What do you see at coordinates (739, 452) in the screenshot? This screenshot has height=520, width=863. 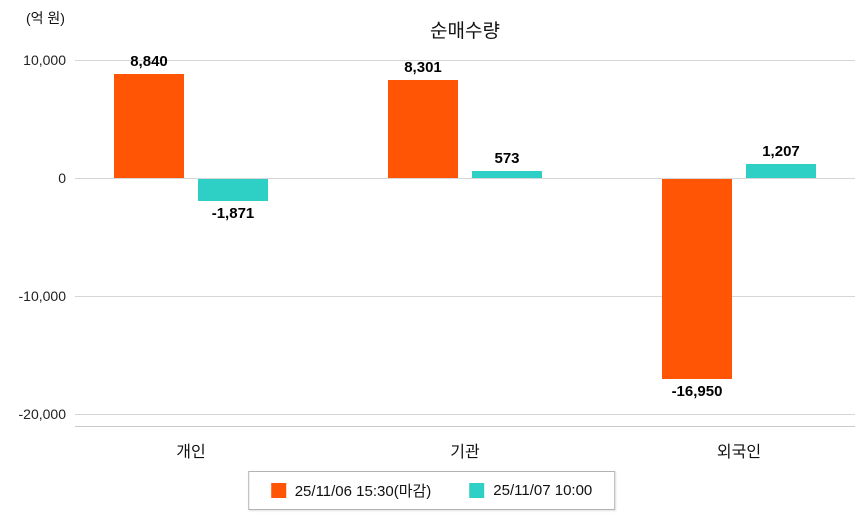 I see `x-axis-category-label: 외국인` at bounding box center [739, 452].